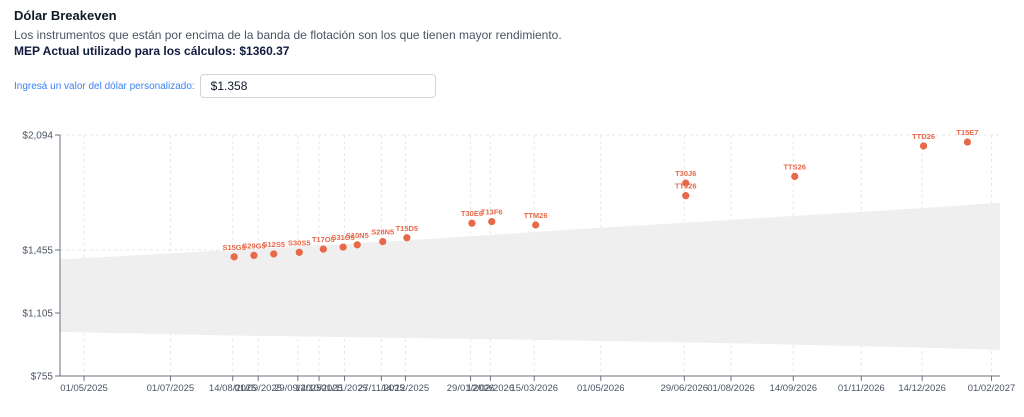  What do you see at coordinates (492, 212) in the screenshot?
I see `data-label: T13F6` at bounding box center [492, 212].